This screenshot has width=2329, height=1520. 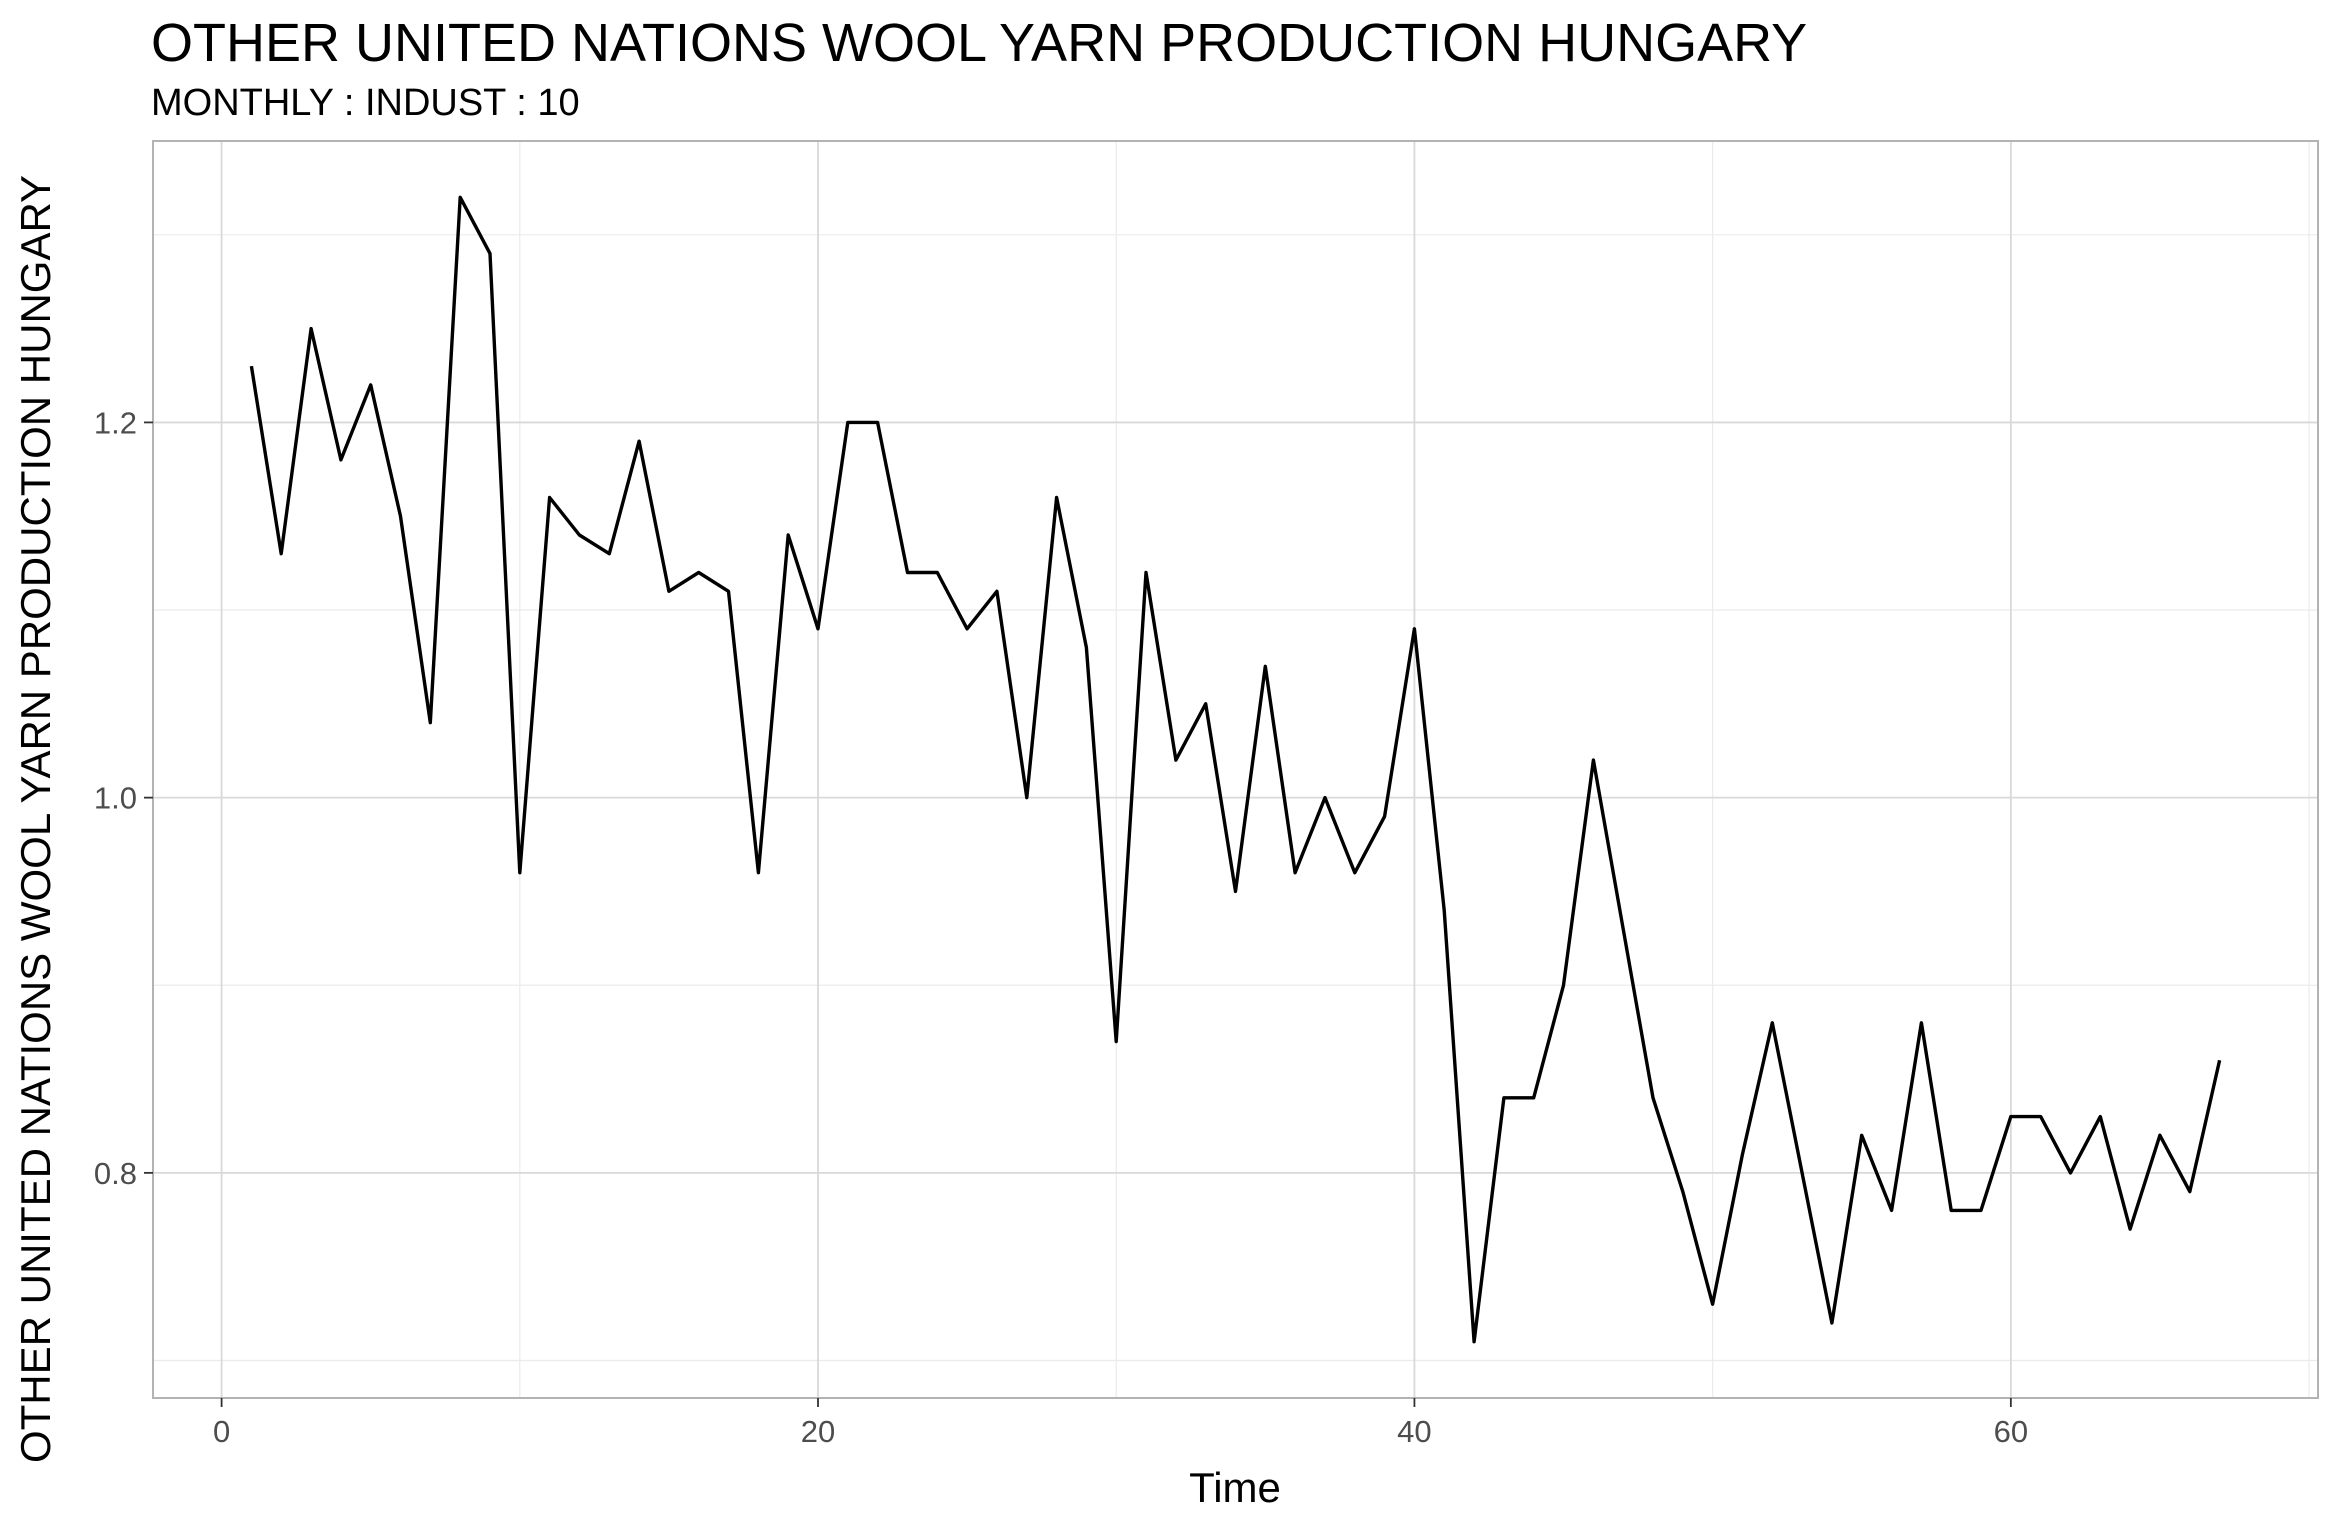 What do you see at coordinates (1235, 1487) in the screenshot?
I see `x-axis-label: Time` at bounding box center [1235, 1487].